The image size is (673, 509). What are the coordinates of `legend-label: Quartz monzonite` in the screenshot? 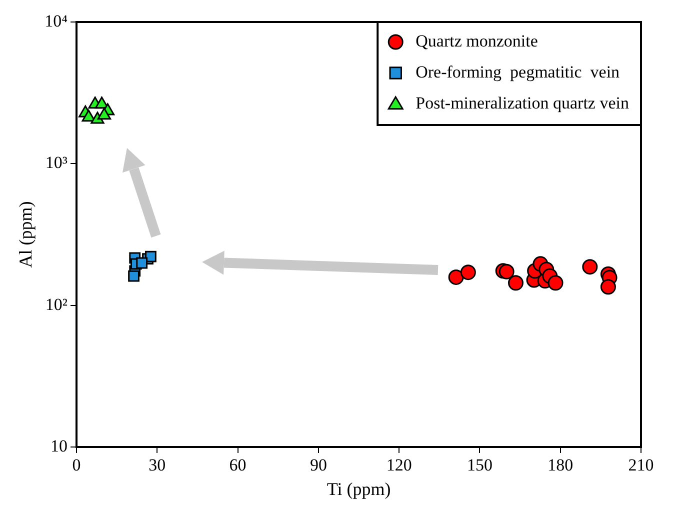 It's located at (477, 40).